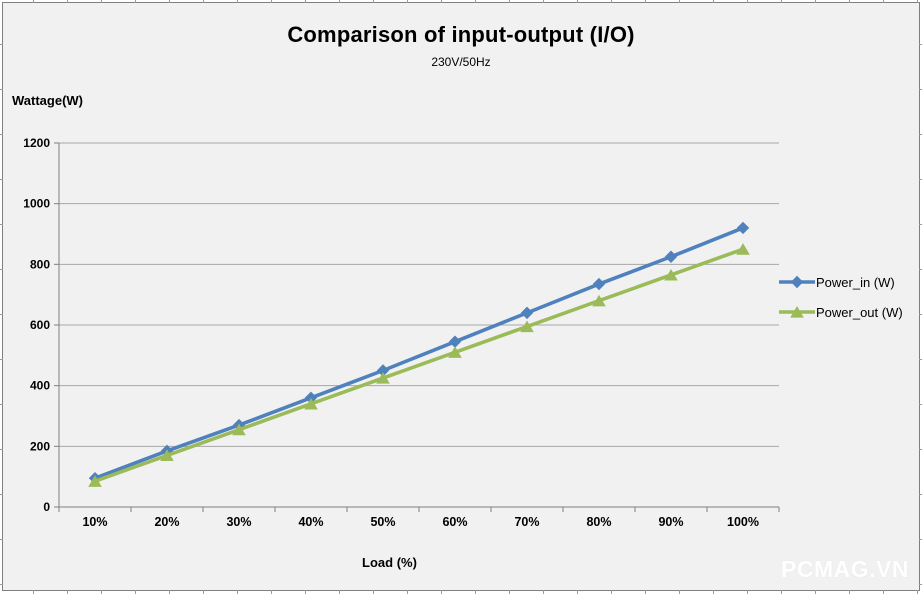  What do you see at coordinates (46, 507) in the screenshot?
I see `y-tick-label: 0` at bounding box center [46, 507].